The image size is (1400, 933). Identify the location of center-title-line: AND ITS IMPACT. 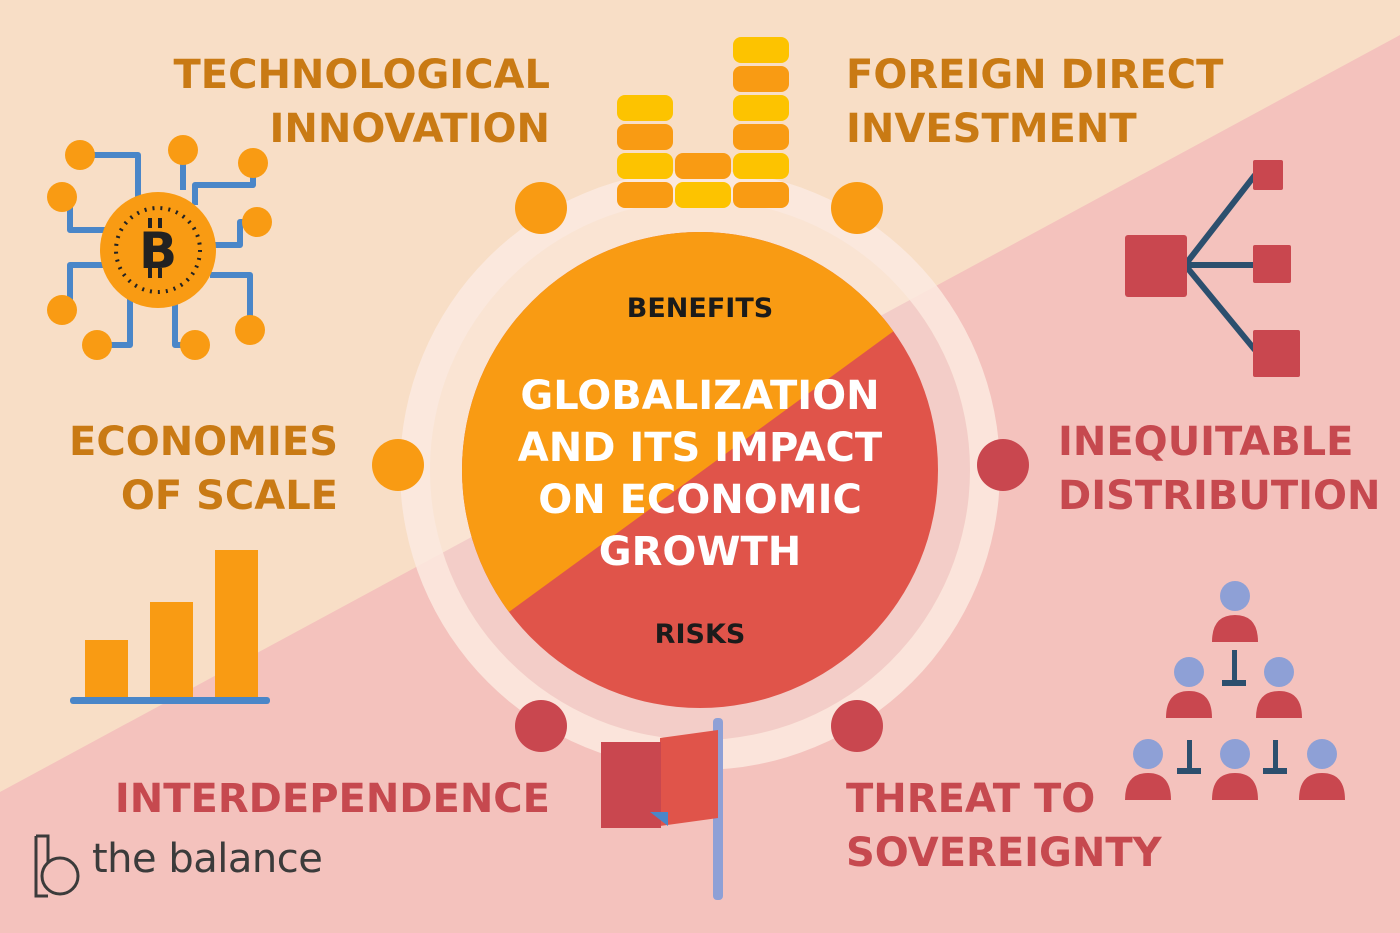
(700, 448).